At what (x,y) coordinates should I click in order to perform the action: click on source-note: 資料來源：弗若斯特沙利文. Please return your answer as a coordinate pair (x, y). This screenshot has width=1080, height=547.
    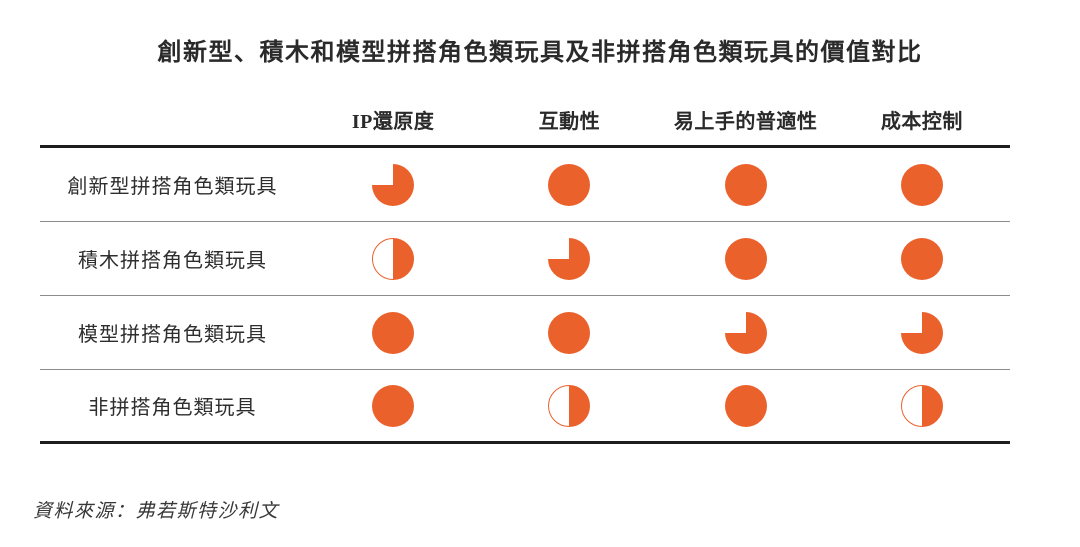
    Looking at the image, I should click on (156, 511).